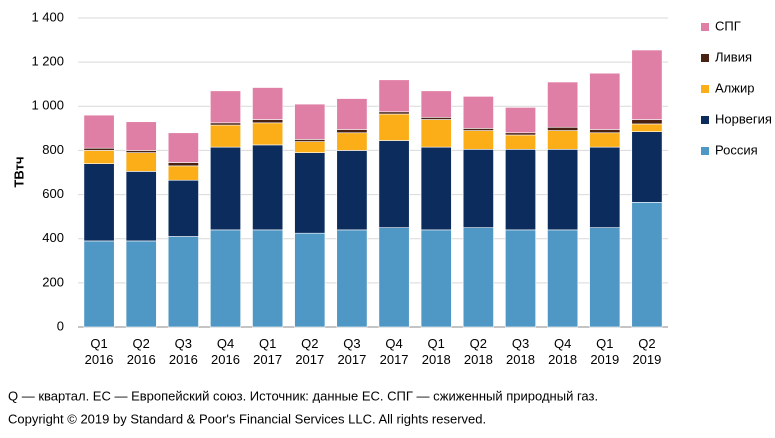 The width and height of the screenshot is (775, 438). What do you see at coordinates (351, 351) in the screenshot?
I see `x-tick-label: Q3 2017` at bounding box center [351, 351].